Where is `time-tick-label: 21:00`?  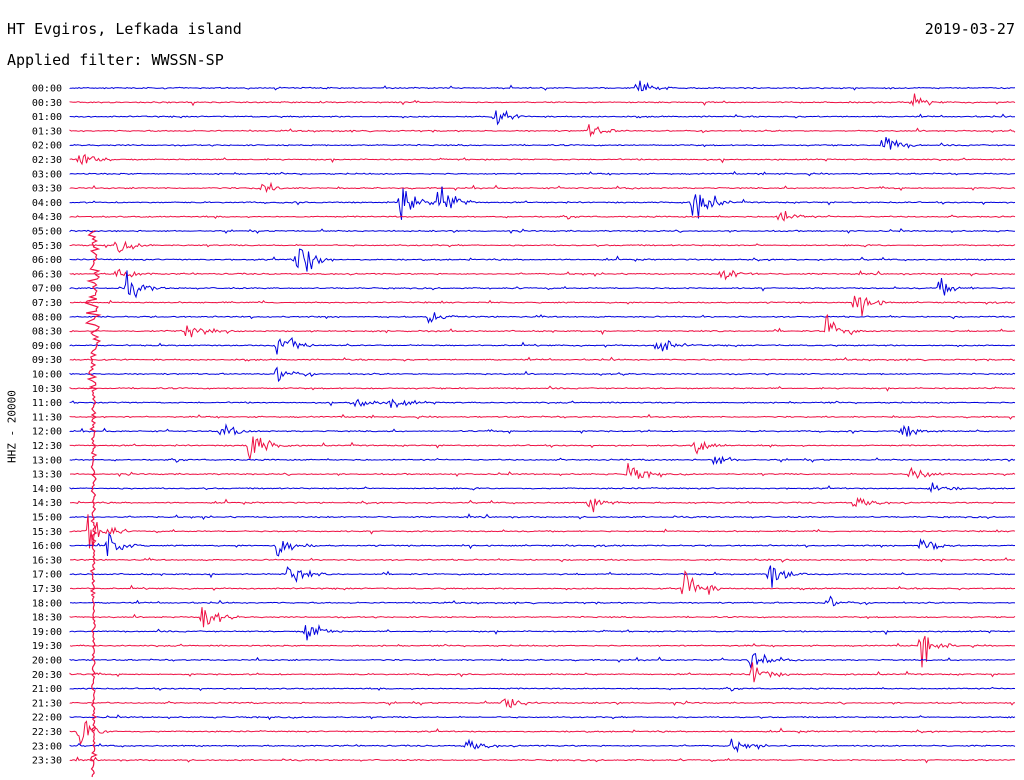
time-tick-label: 21:00 is located at coordinates (47, 689).